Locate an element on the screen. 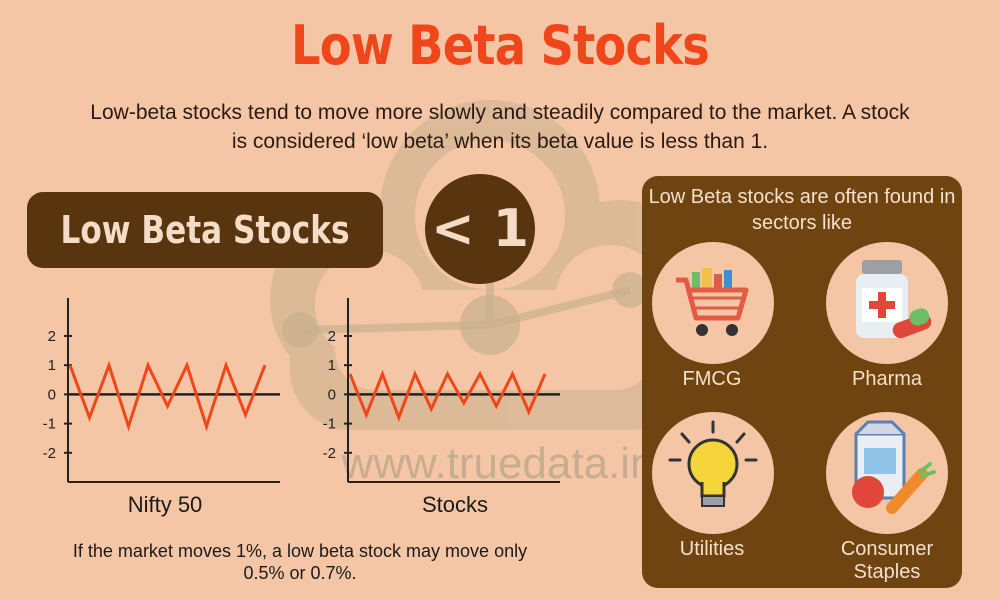  low-beta-badge: Low Beta Stocks is located at coordinates (205, 230).